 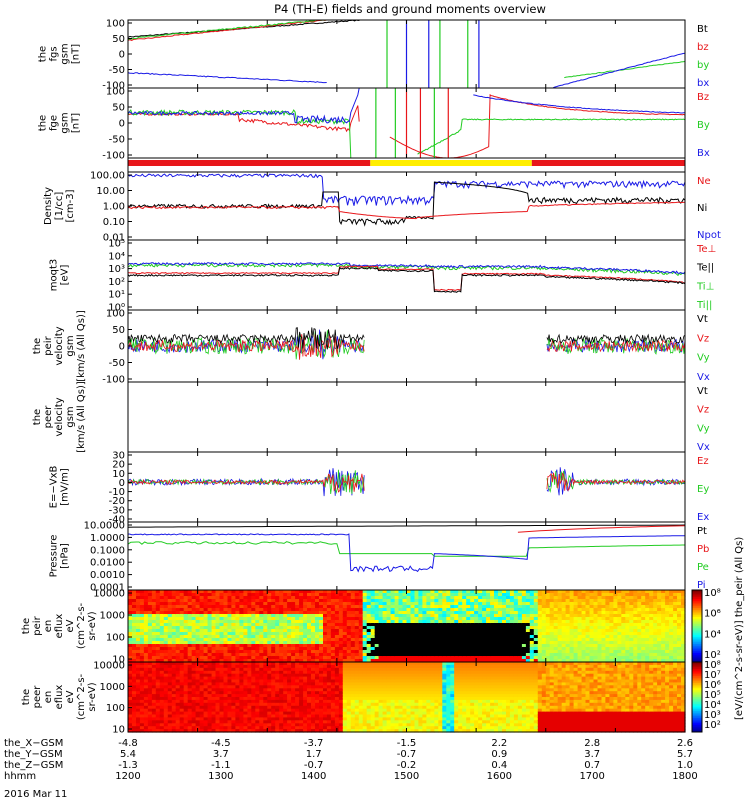 What do you see at coordinates (415, 661) in the screenshot?
I see `heatmap-layer` at bounding box center [415, 661].